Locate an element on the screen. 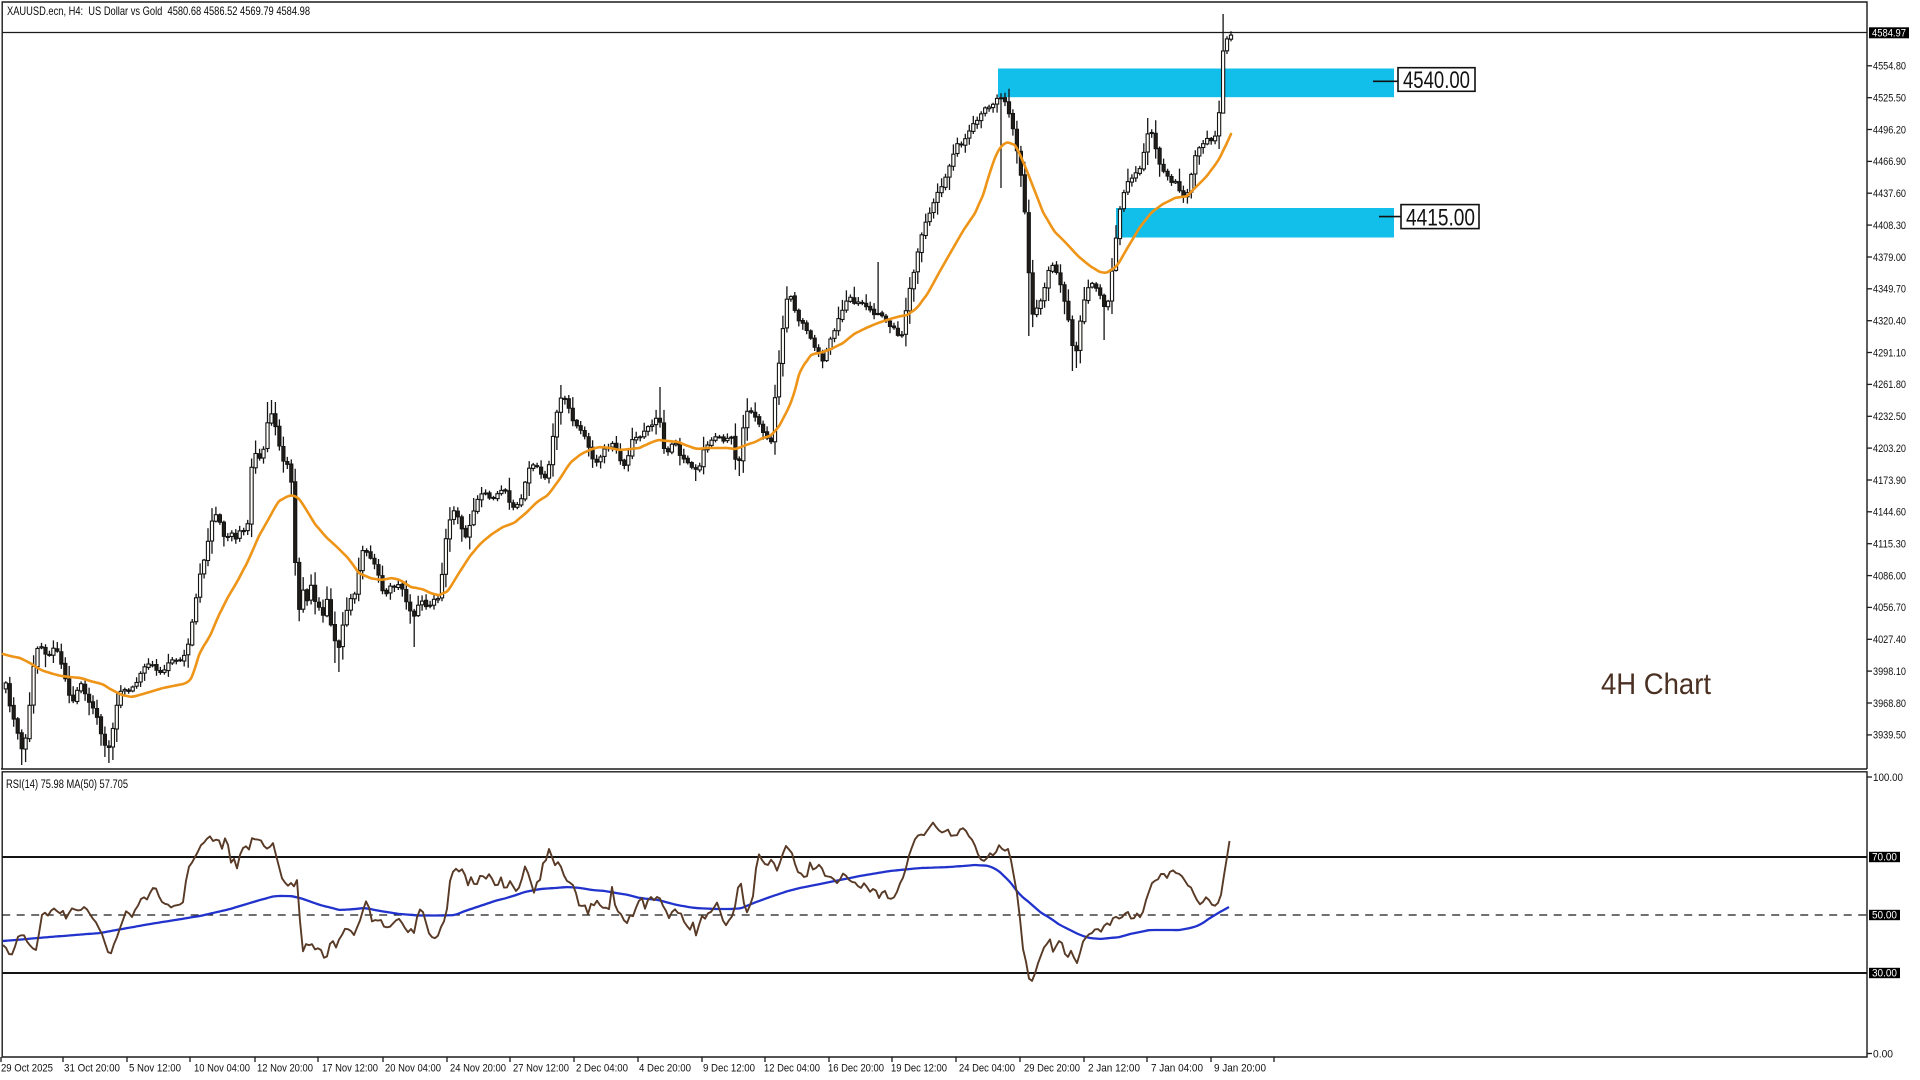 Image resolution: width=1920 pixels, height=1080 pixels. svg-text: 4086.00 is located at coordinates (1889, 576).